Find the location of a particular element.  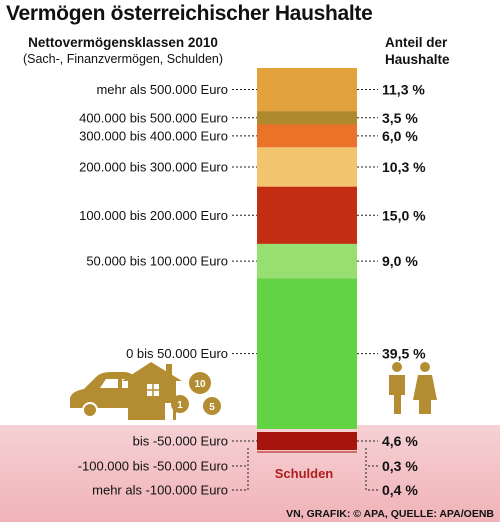

coin-label: 10 is located at coordinates (200, 384).